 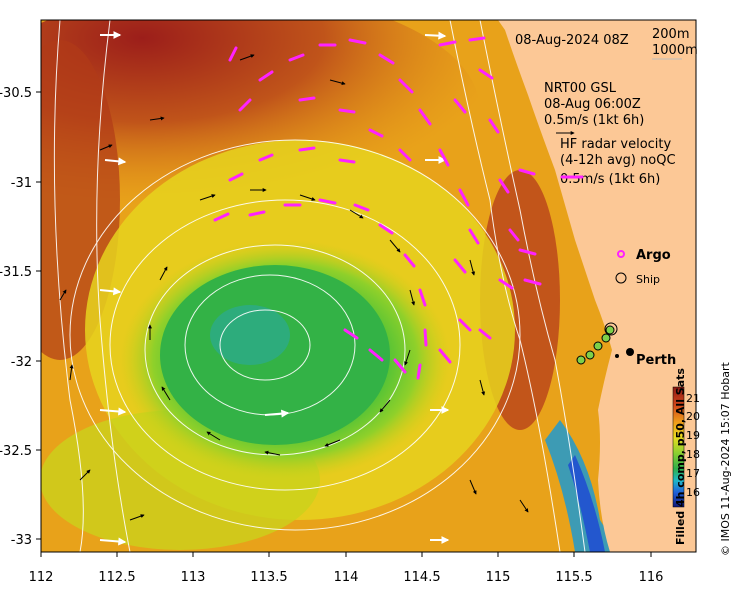 I want to click on ship-legend-label: Ship, so click(x=648, y=279).